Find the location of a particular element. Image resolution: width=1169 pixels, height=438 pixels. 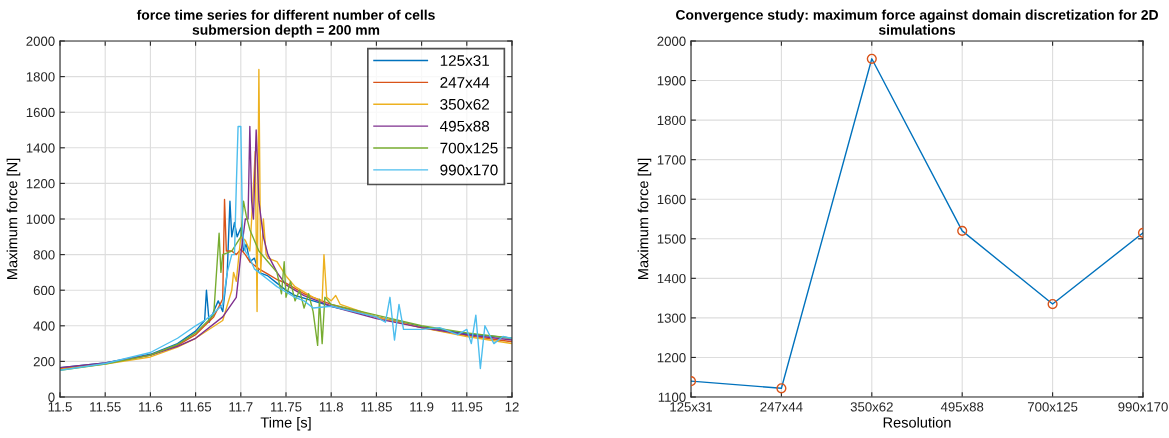

x-tick-label: 11.8 is located at coordinates (331, 407).